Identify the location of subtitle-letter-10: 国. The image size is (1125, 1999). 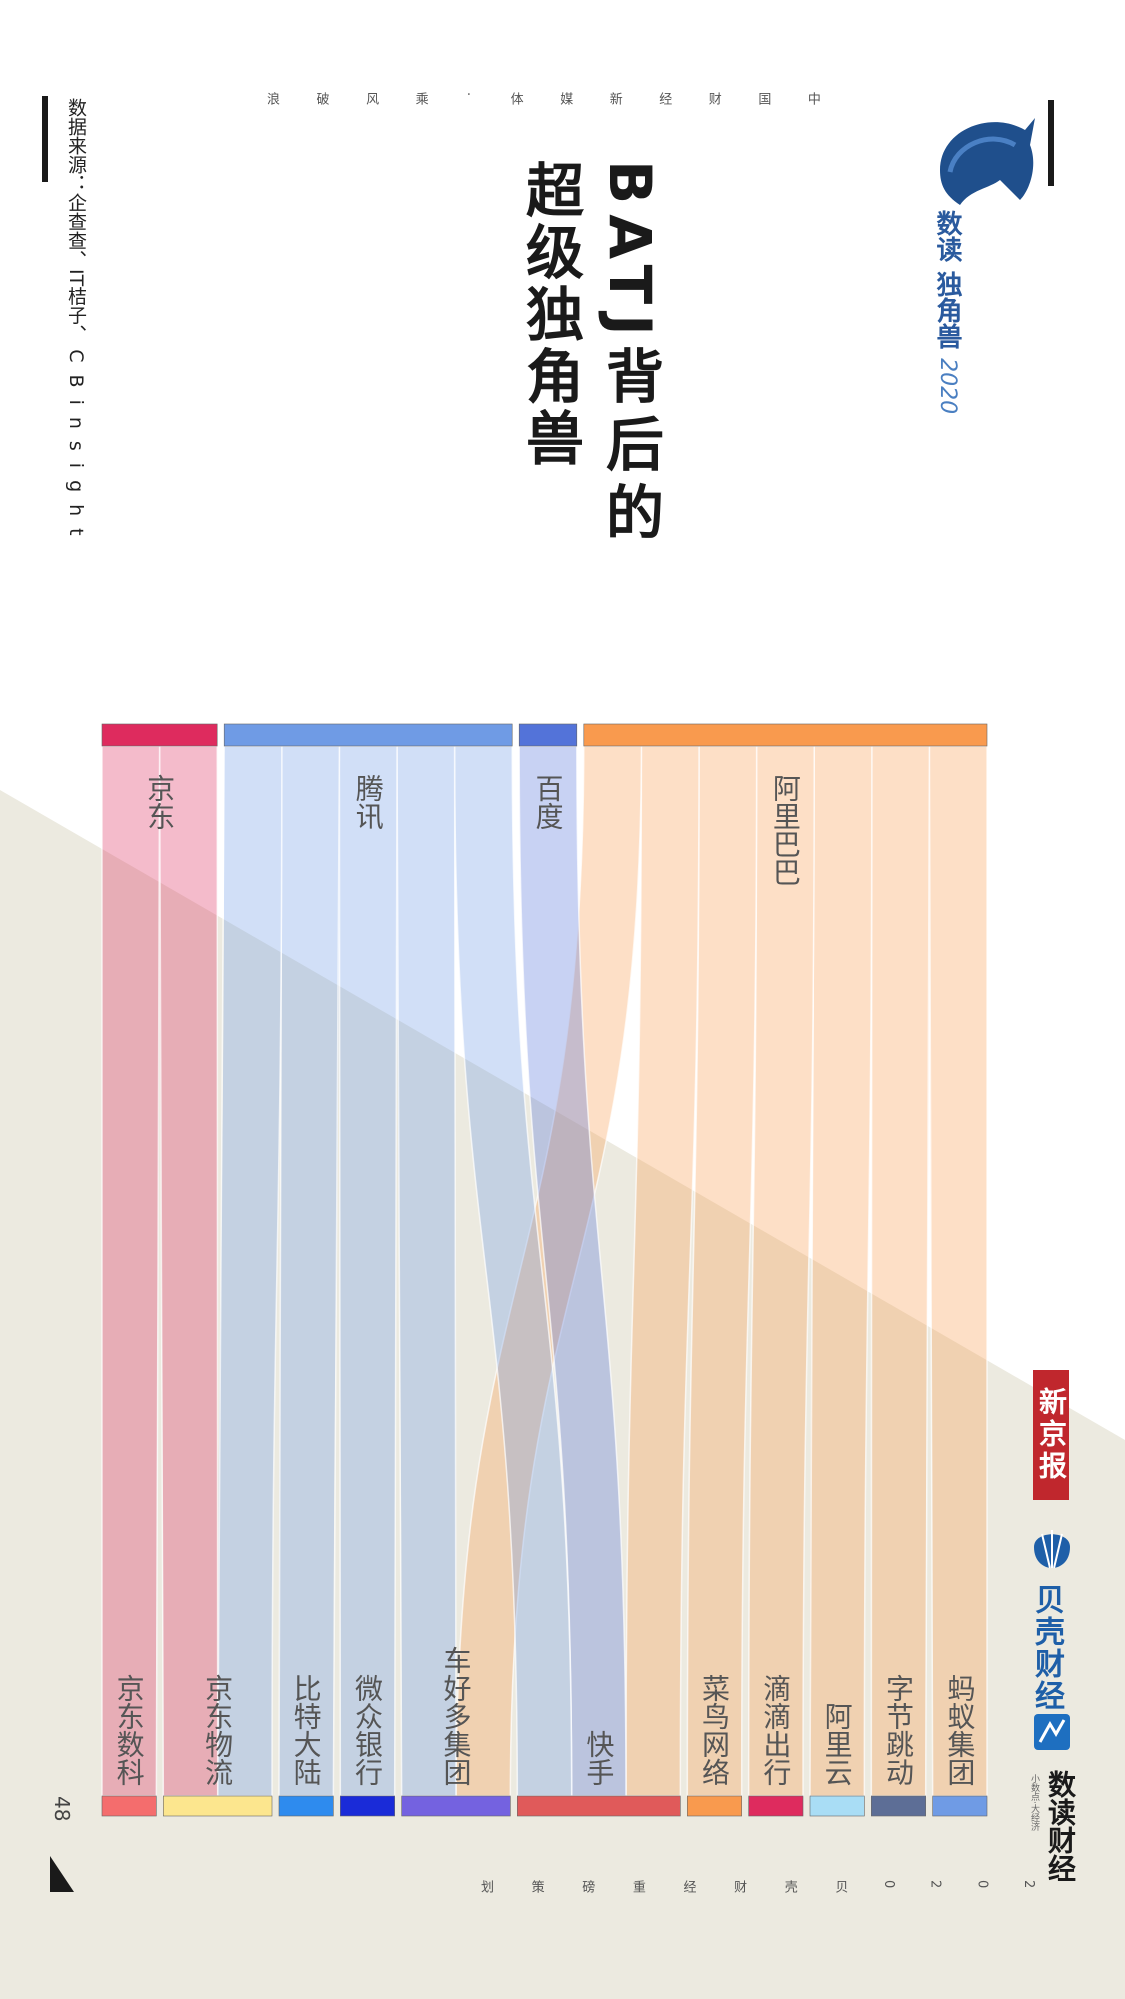
(763, 98).